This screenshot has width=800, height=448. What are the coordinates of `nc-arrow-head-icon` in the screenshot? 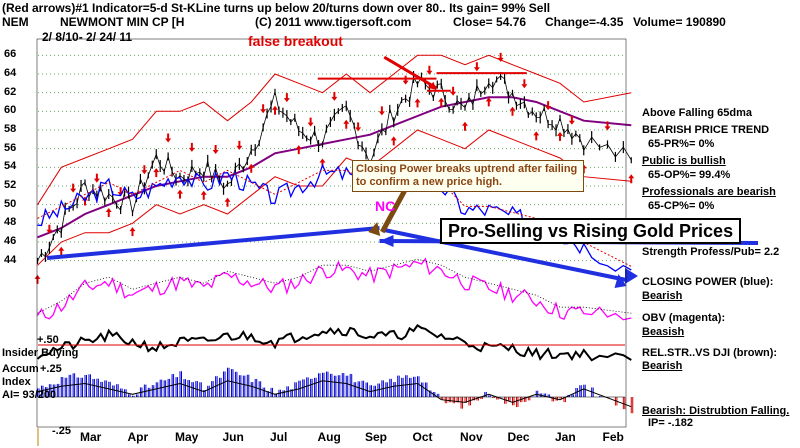 It's located at (374, 229).